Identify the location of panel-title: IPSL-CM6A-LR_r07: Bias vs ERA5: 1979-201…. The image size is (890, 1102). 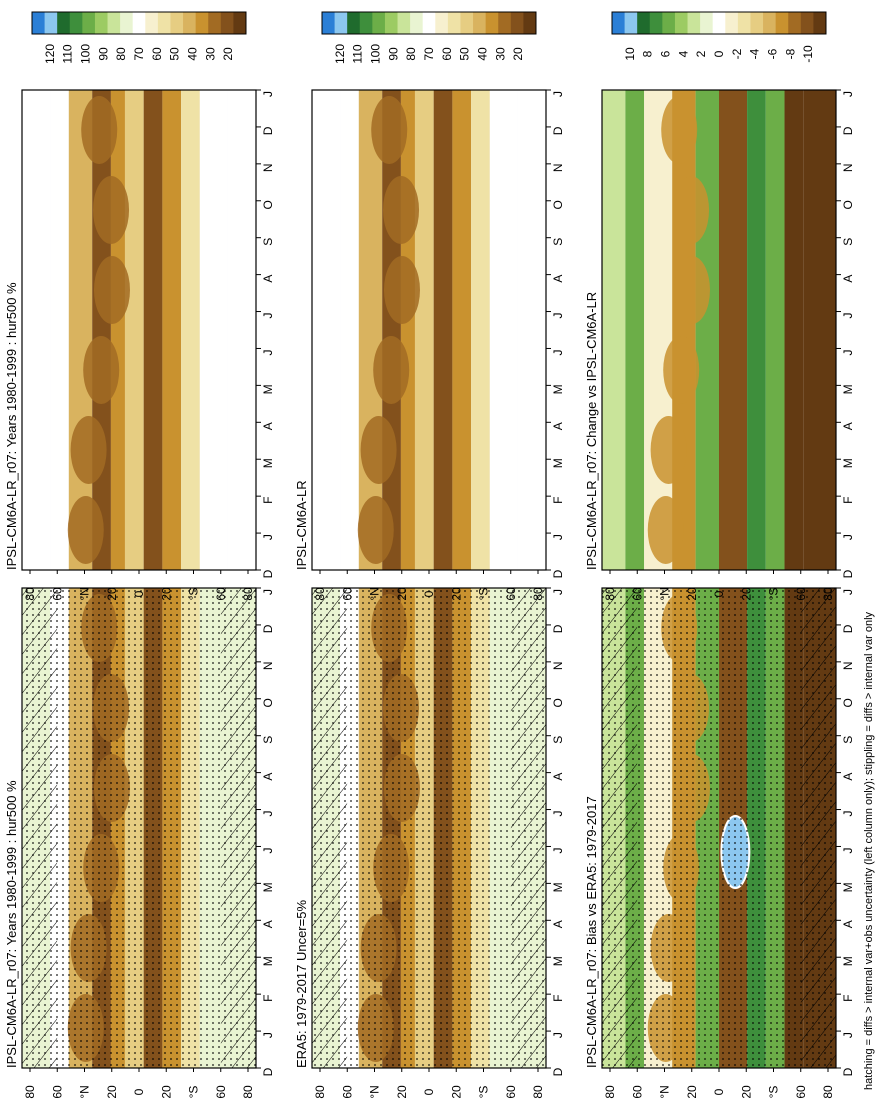
(591, 932).